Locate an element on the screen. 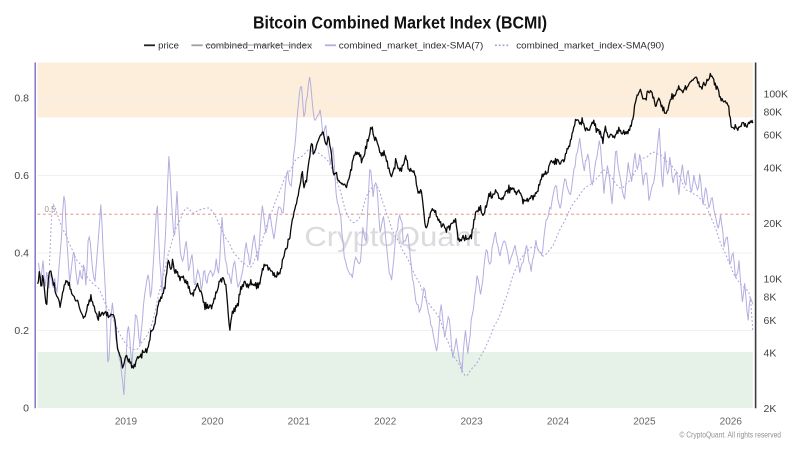 The height and width of the screenshot is (455, 800). svg-text: 100K is located at coordinates (776, 95).